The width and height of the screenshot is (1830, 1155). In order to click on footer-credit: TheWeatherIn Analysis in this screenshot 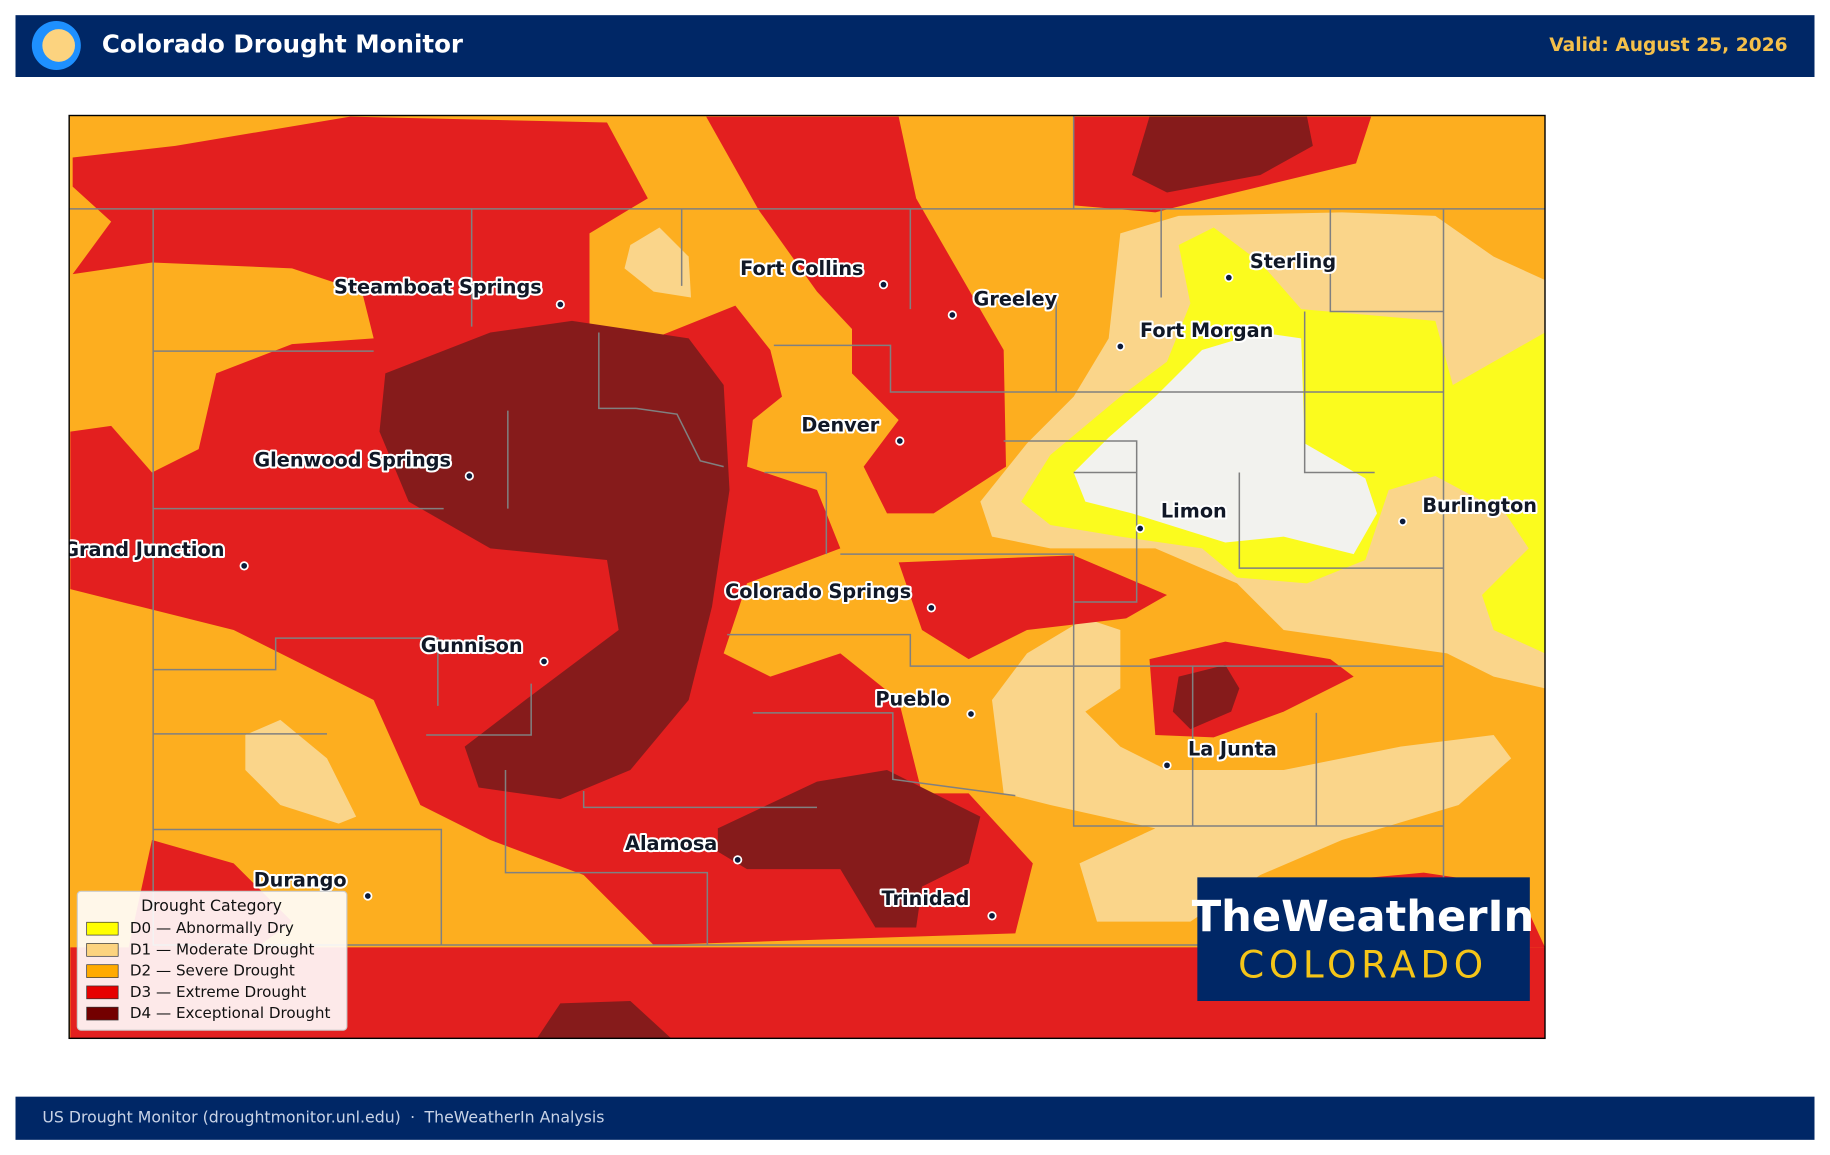, I will do `click(514, 1116)`.